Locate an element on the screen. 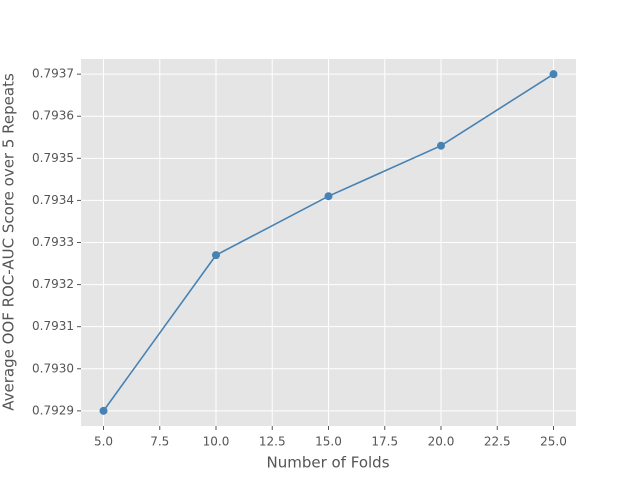 The width and height of the screenshot is (640, 480). x-tick-label: 17.5 is located at coordinates (384, 442).